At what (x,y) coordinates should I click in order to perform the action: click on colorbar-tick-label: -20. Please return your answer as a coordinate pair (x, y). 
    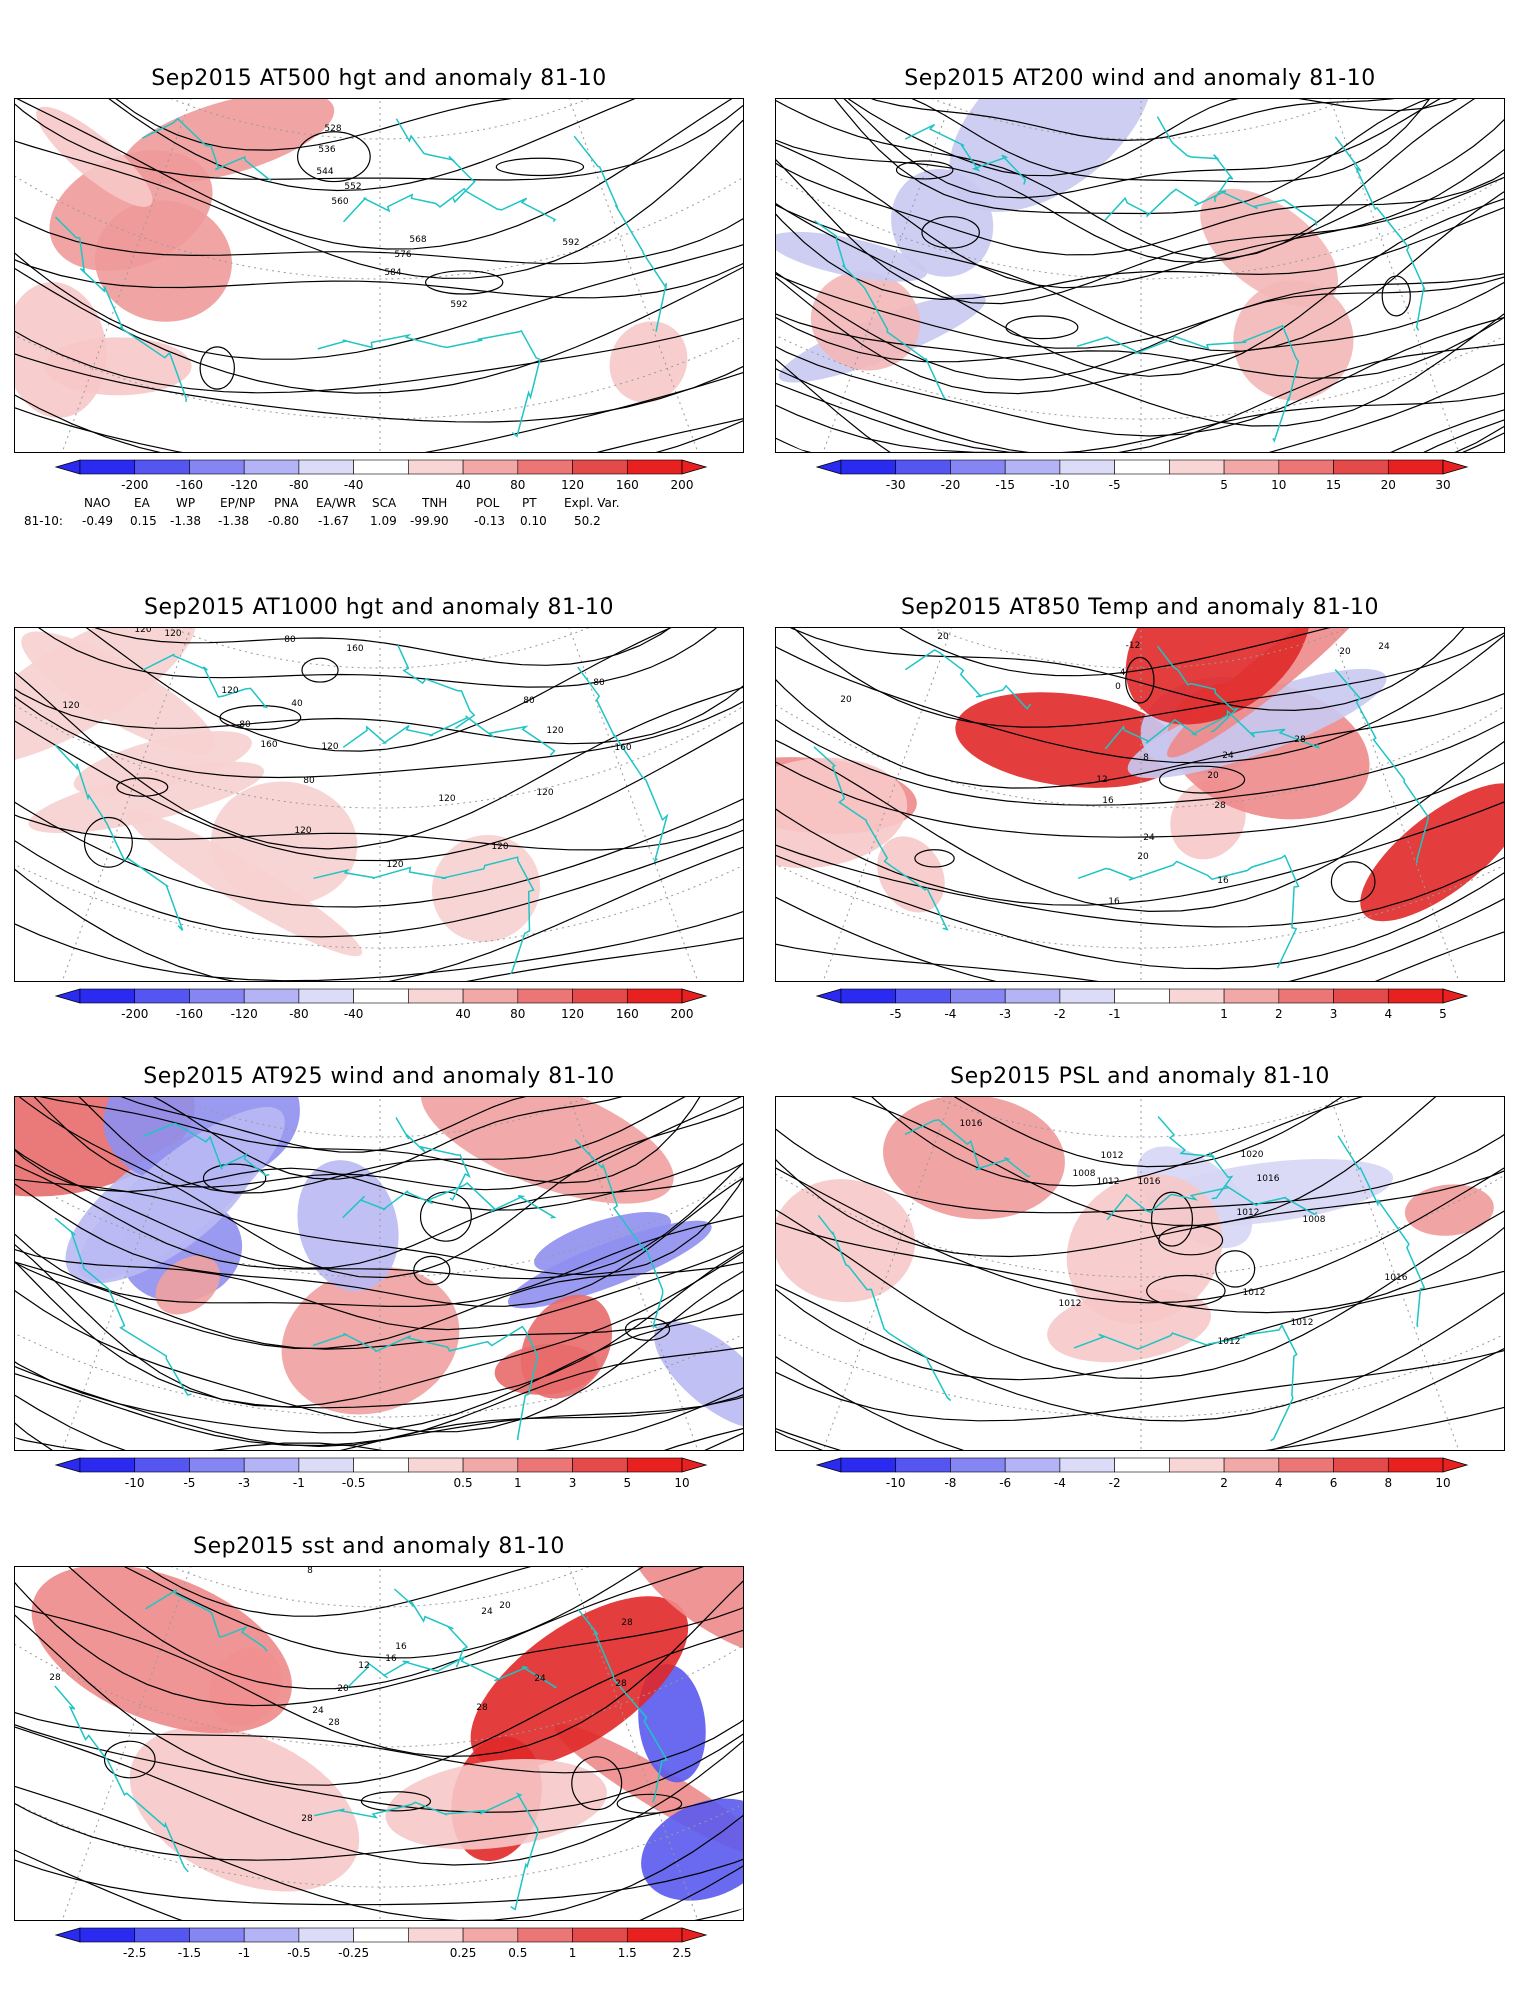
    Looking at the image, I should click on (951, 485).